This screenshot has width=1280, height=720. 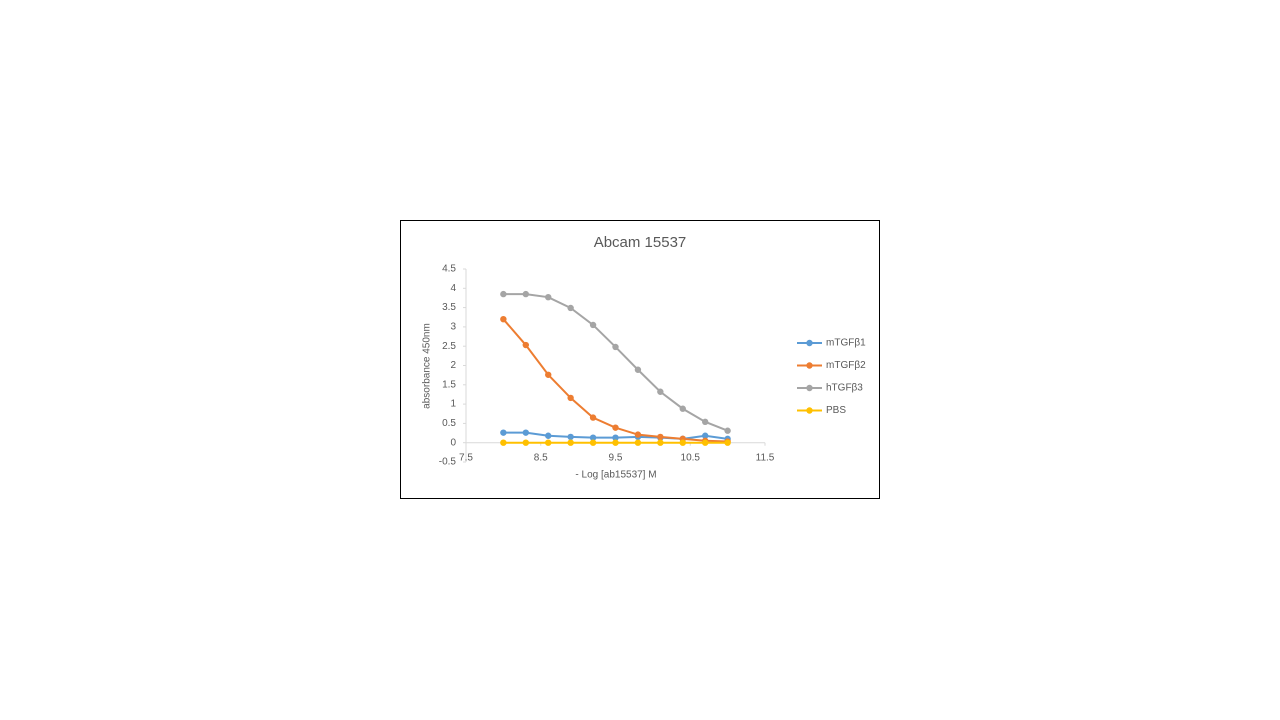 I want to click on y-tick-label: 3.5, so click(x=449, y=307).